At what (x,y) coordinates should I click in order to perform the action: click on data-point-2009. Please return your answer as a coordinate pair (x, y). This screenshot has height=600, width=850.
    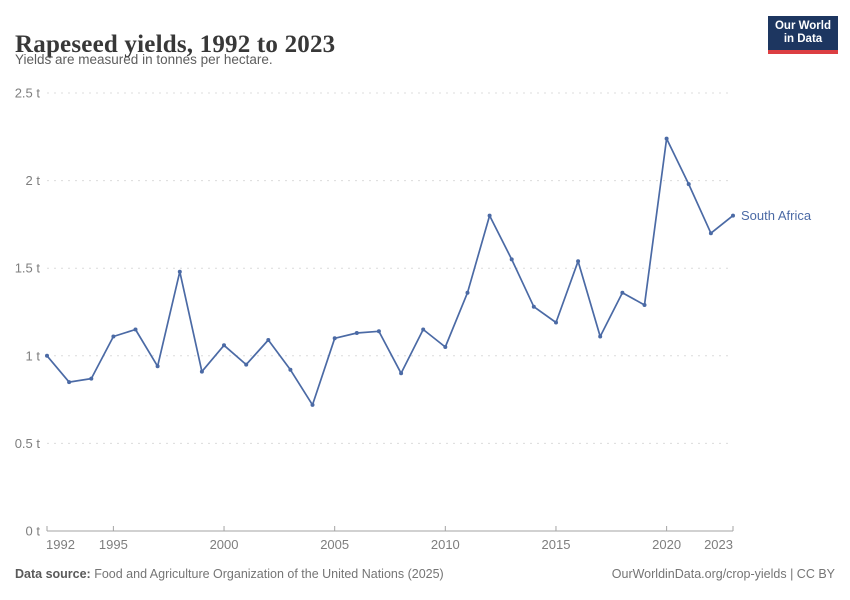
    Looking at the image, I should click on (423, 329).